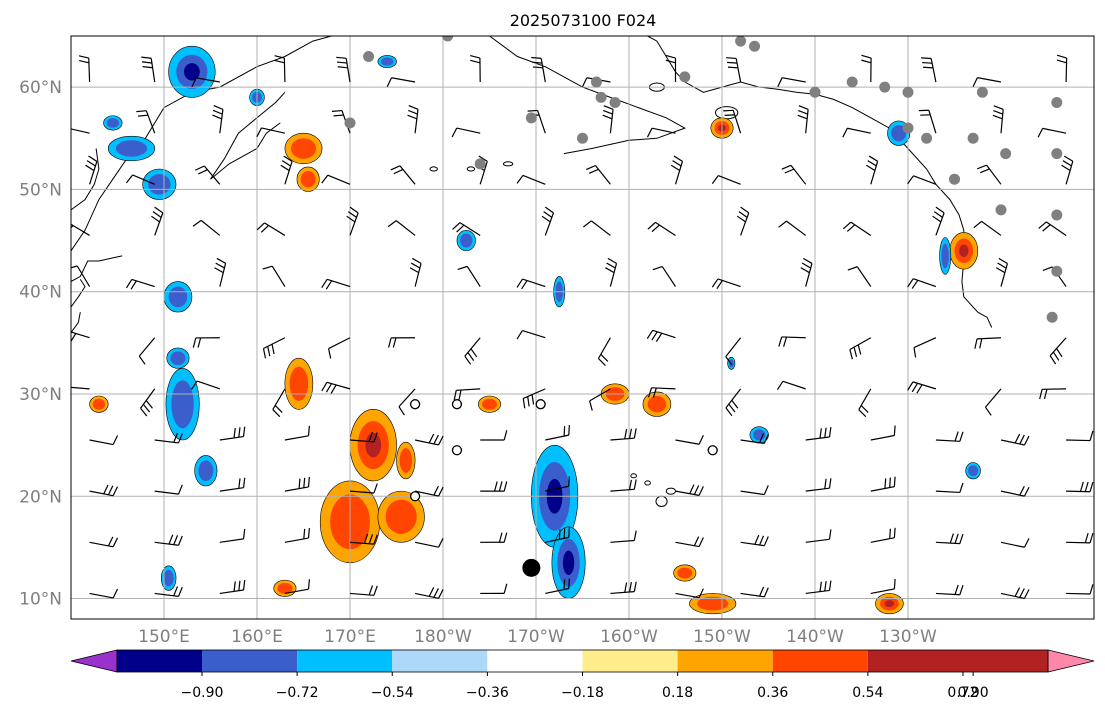 Image resolution: width=1105 pixels, height=712 pixels. What do you see at coordinates (40, 343) in the screenshot?
I see `latitude-labels: 10°N 20°N 30°N 40°N 50°N 60°N` at bounding box center [40, 343].